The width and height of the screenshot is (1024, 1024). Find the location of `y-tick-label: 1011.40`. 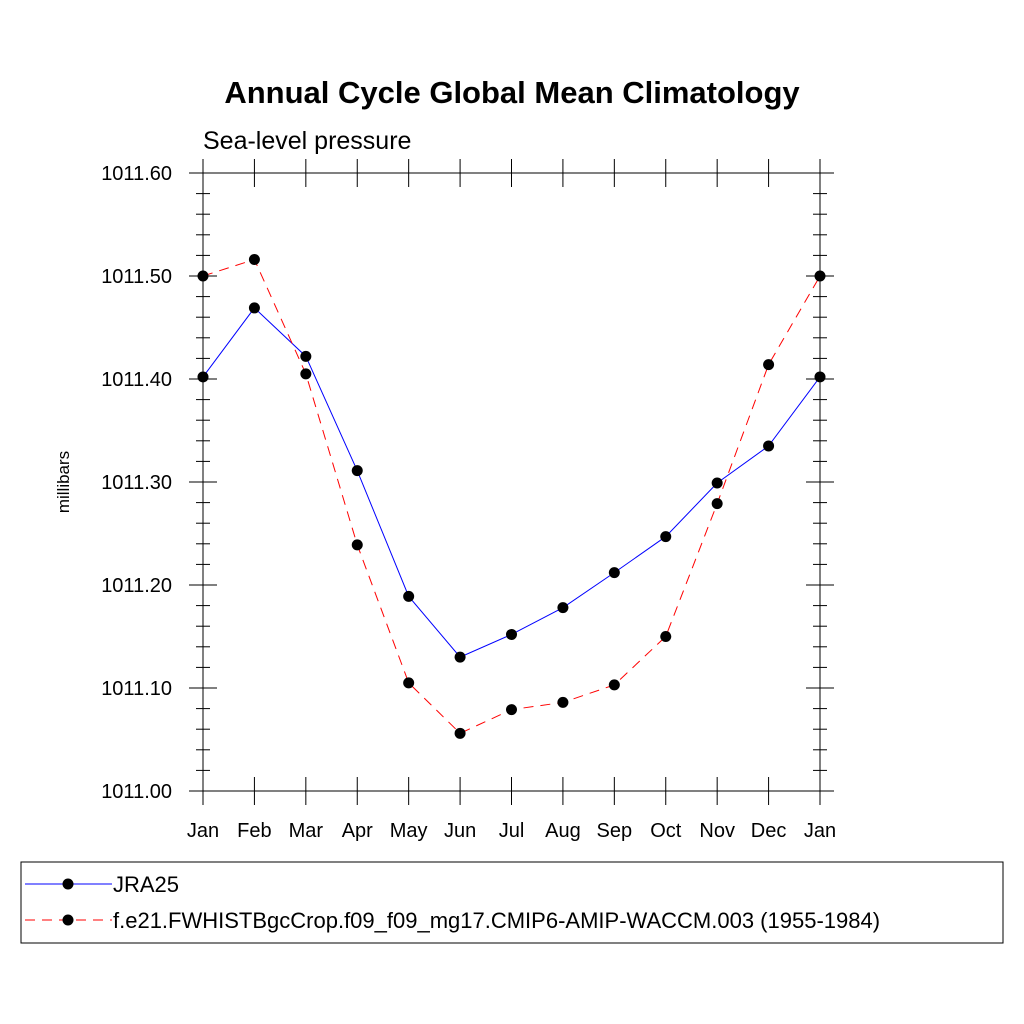

y-tick-label: 1011.40 is located at coordinates (136, 380).